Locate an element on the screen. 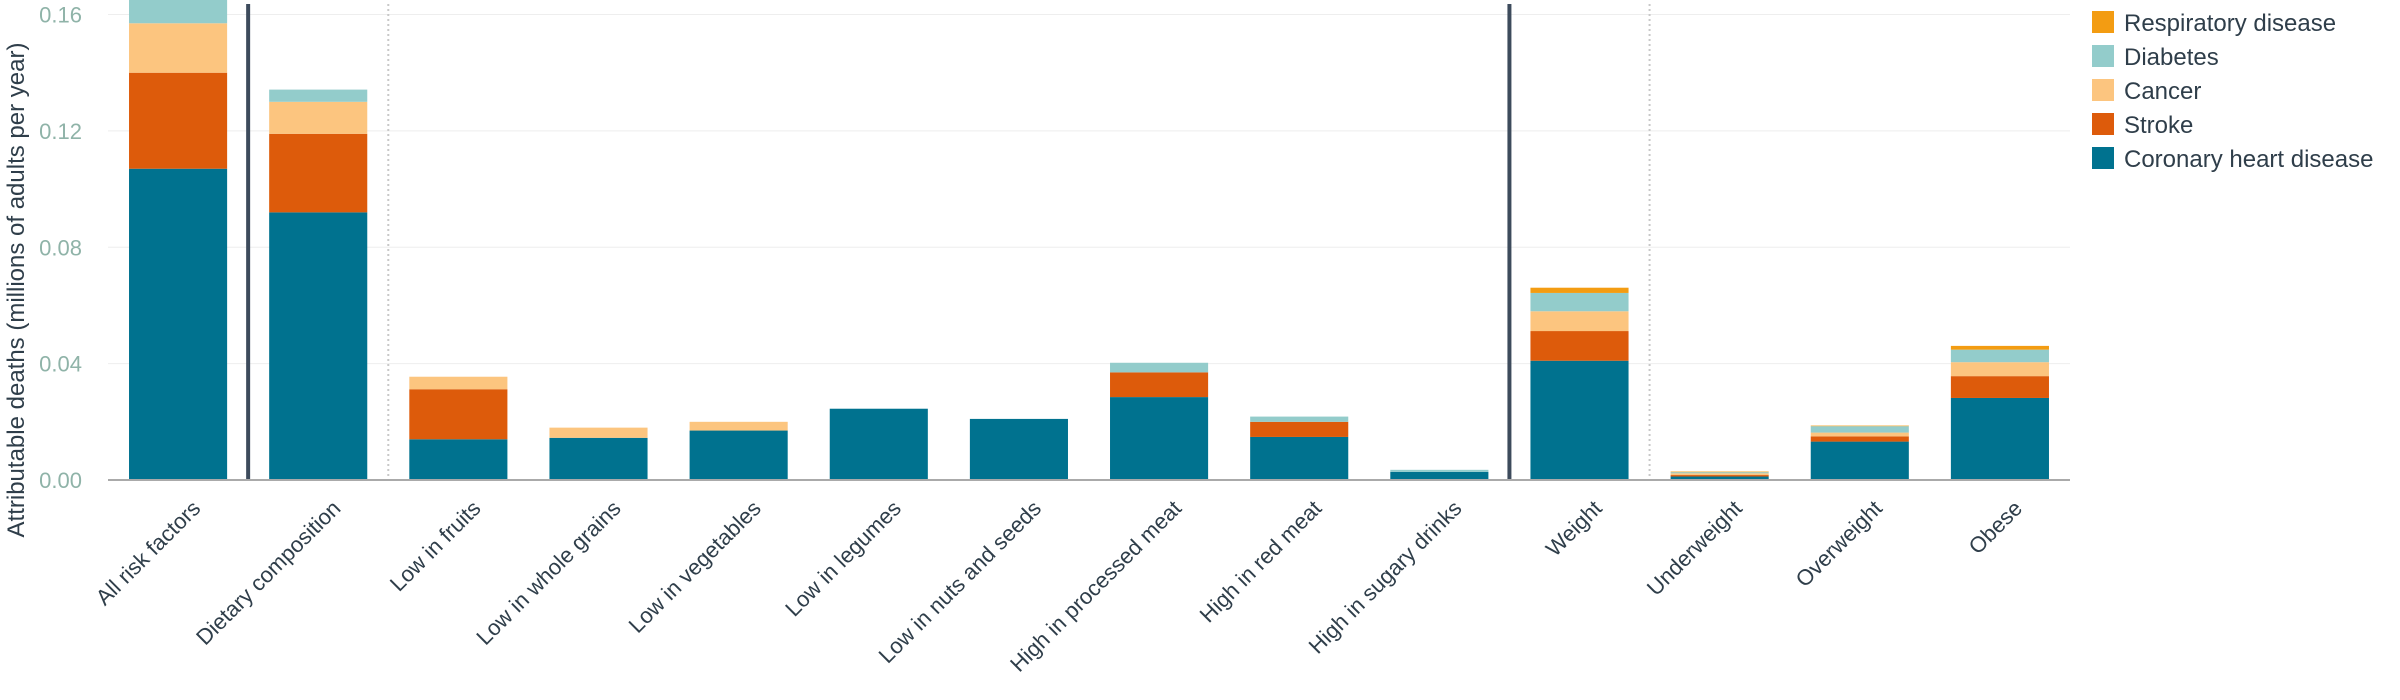 The image size is (2400, 700). x-tick-label: Low in whole grains is located at coordinates (548, 573).